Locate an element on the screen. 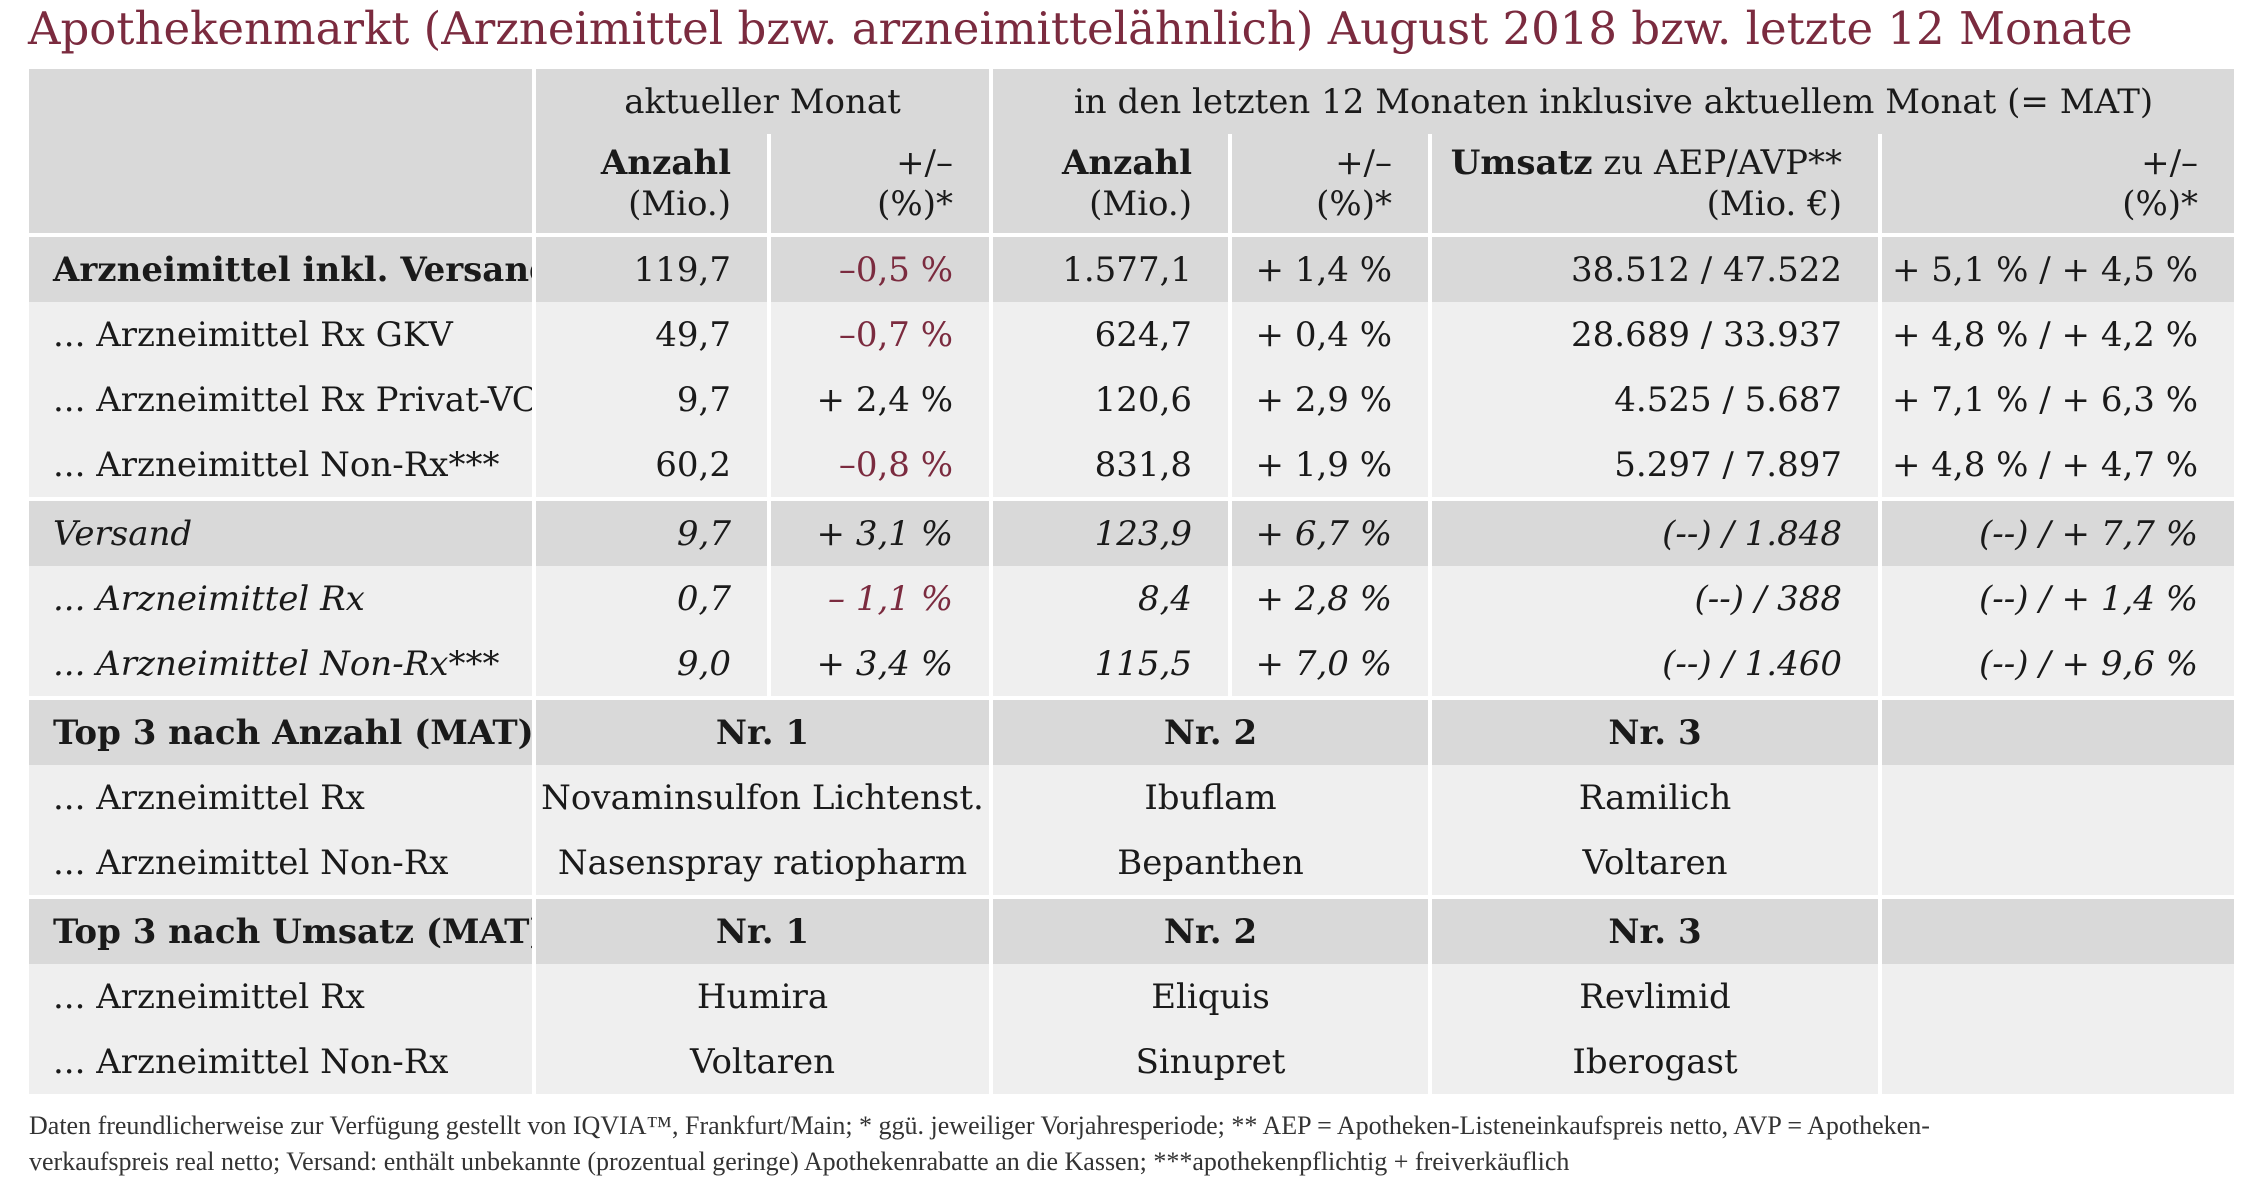  header-mat-change: +/– (%)* is located at coordinates (1328, 183).